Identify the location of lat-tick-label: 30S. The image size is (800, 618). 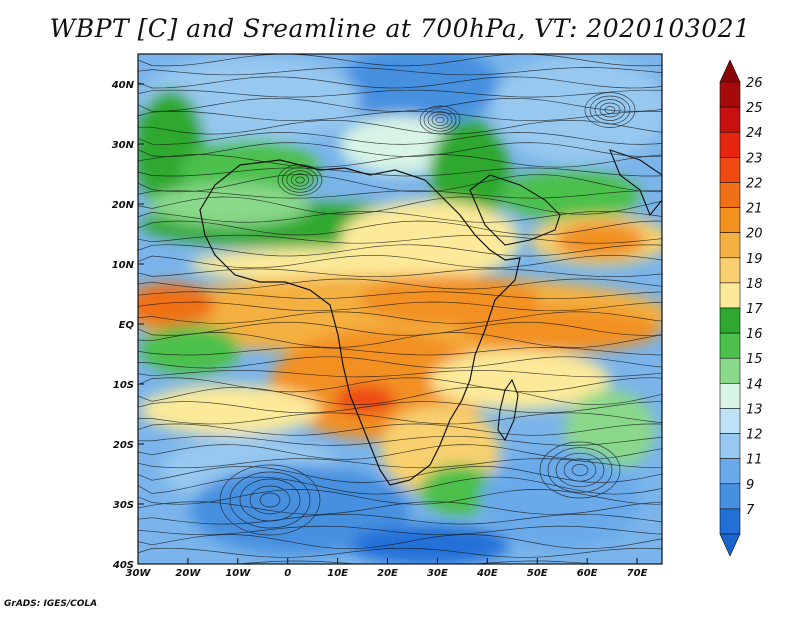
(123, 505).